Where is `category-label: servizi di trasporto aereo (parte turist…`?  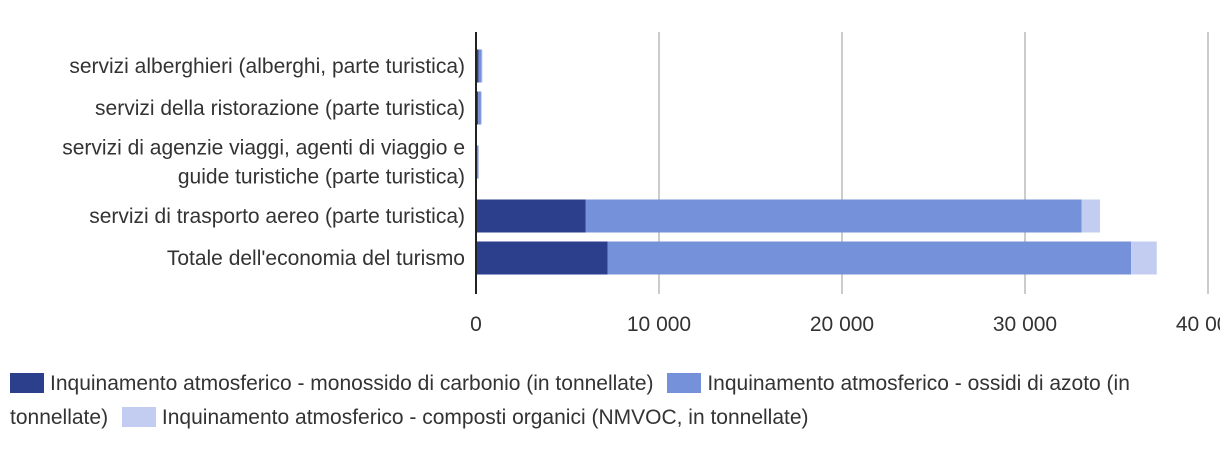 category-label: servizi di trasporto aereo (parte turist… is located at coordinates (277, 216).